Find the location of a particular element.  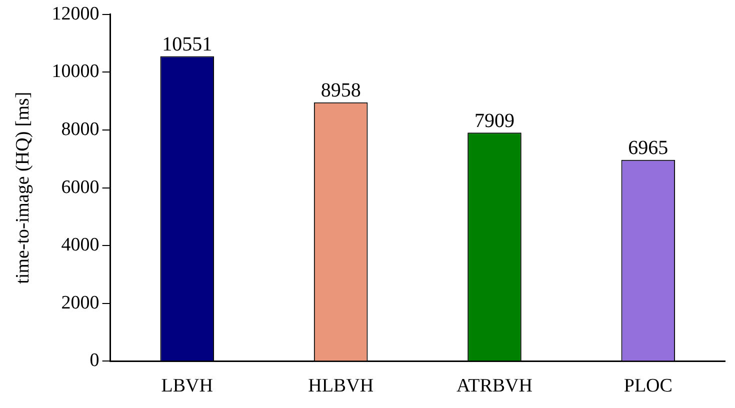

x-tick-label: LBVH is located at coordinates (187, 386).